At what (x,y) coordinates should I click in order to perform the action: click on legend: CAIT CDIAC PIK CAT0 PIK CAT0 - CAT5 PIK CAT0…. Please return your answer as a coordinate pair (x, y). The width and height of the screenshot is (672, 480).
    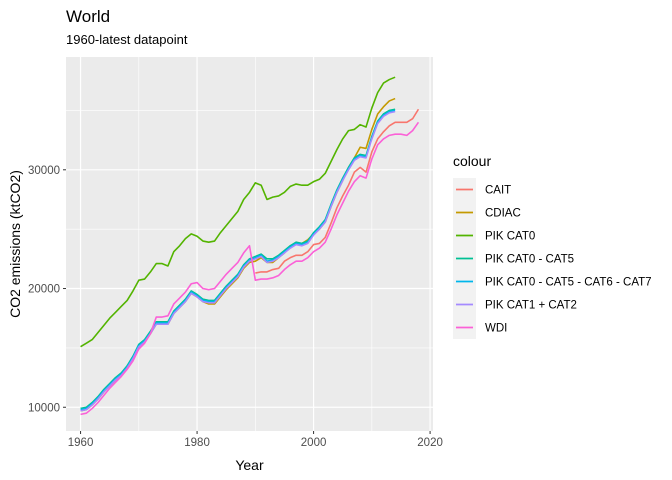
    Looking at the image, I should click on (552, 258).